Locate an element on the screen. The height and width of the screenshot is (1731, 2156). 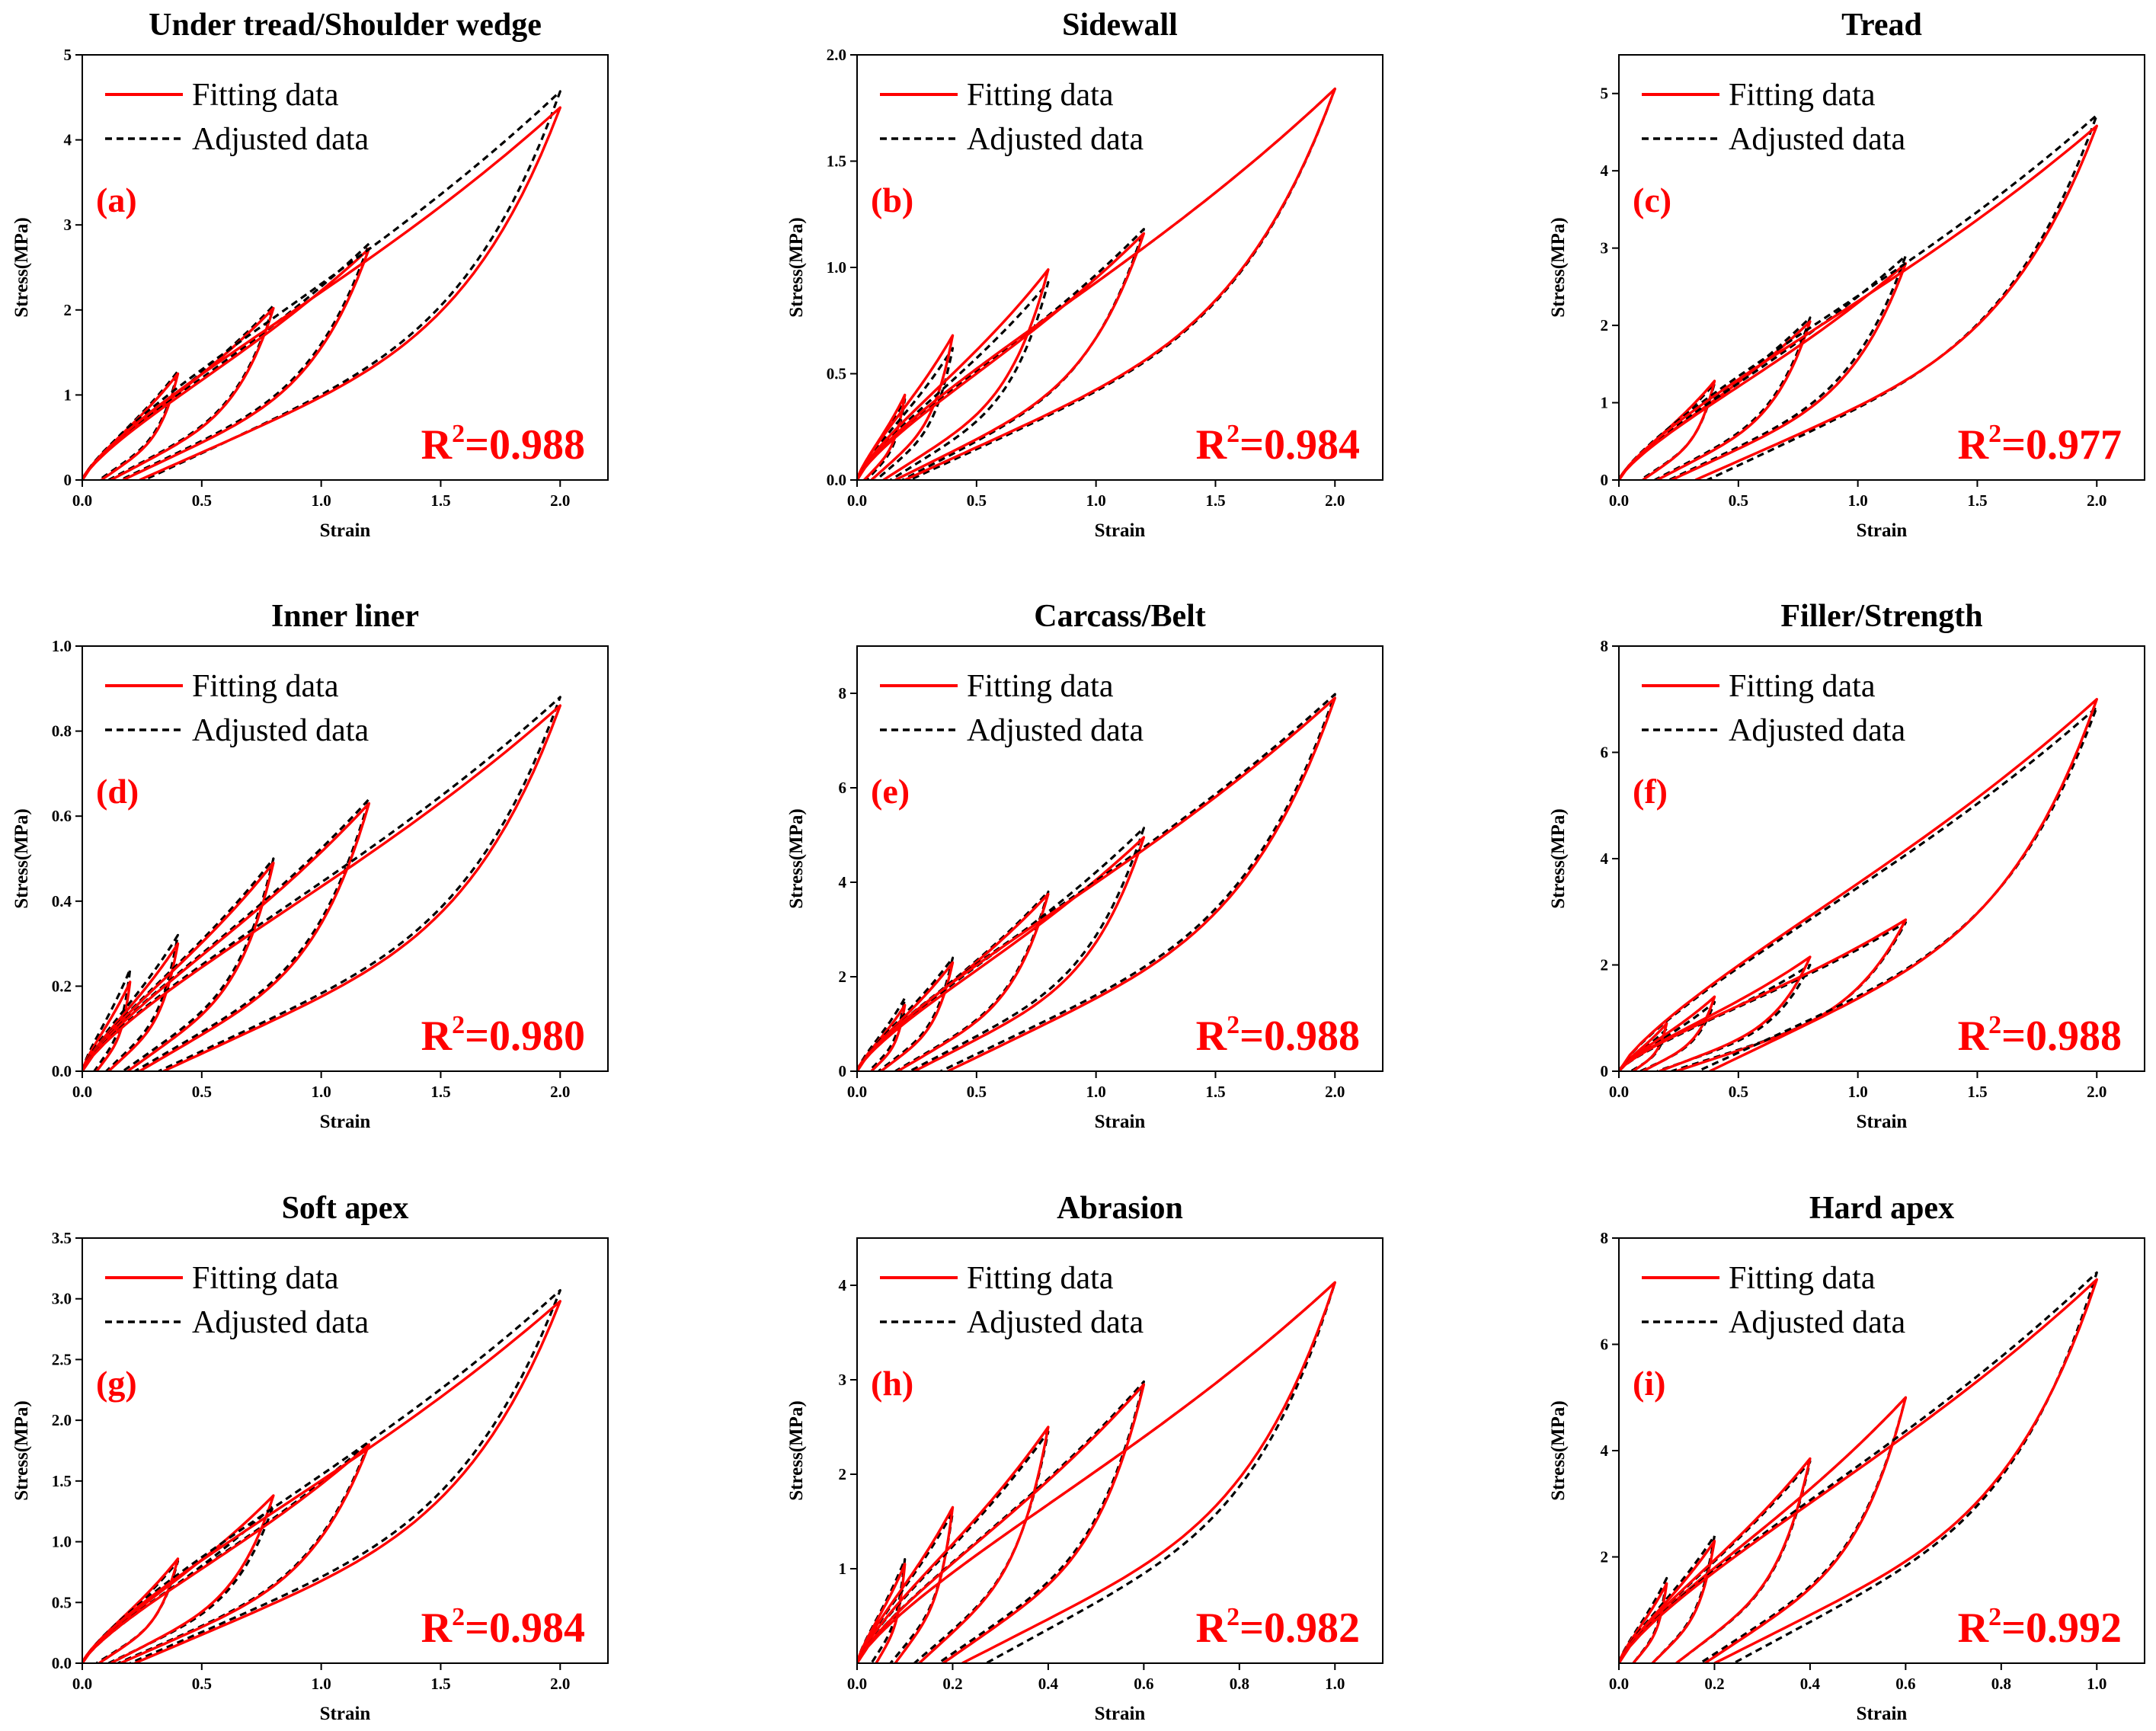
x-tick-label: 0.6 is located at coordinates (1143, 1684).